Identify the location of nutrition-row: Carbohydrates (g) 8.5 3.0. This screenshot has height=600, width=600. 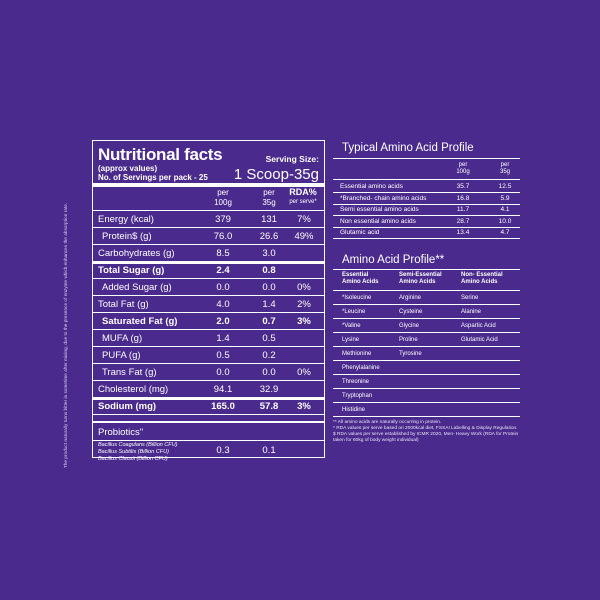
(208, 253).